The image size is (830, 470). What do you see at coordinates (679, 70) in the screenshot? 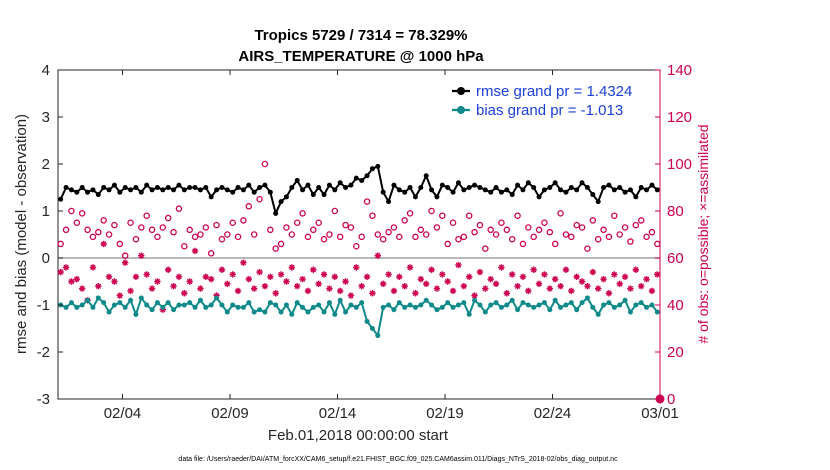
I see `right-tick-label: 140` at bounding box center [679, 70].